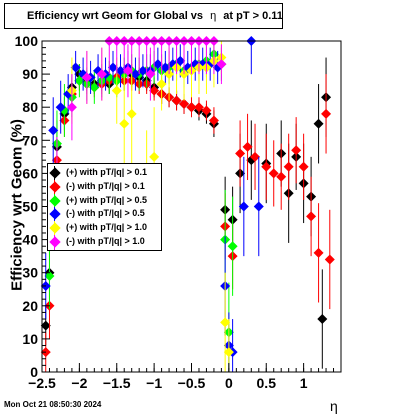 Image resolution: width=400 pixels, height=414 pixels. Describe the element at coordinates (30, 306) in the screenshot. I see `y-tick-label: 20` at that location.